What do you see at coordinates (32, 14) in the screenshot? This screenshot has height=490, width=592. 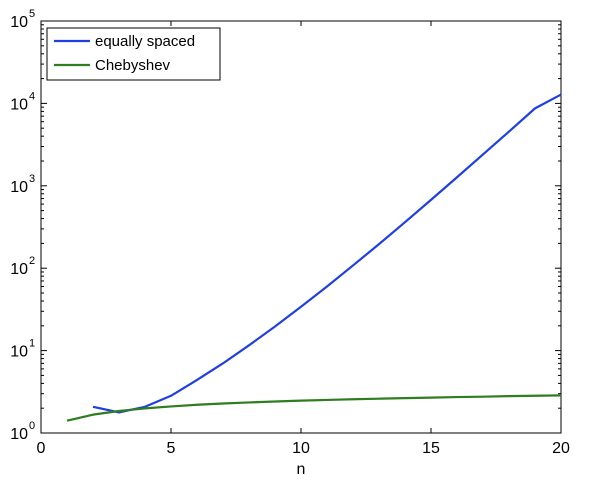 I see `y-tick-label-exponent: 5` at bounding box center [32, 14].